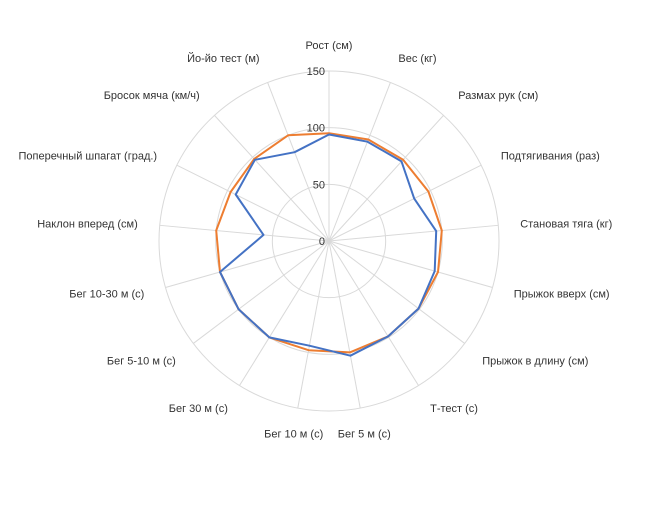 The height and width of the screenshot is (507, 659). Describe the element at coordinates (198, 409) in the screenshot. I see `category-label: Бег 30 м (с)` at that location.